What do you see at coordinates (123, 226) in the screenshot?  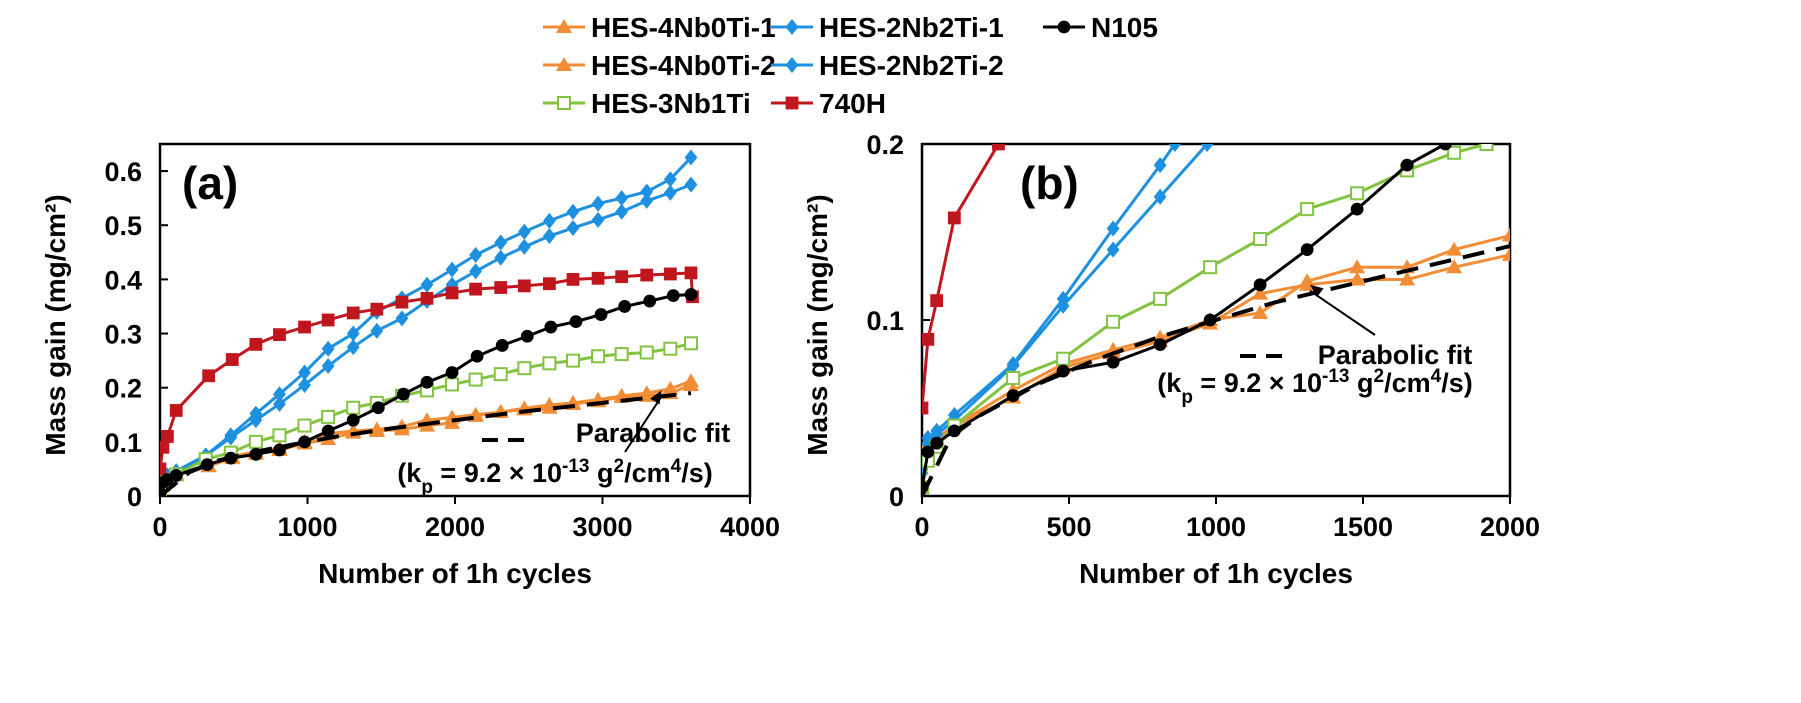 I see `y-tick-label: 0.5` at bounding box center [123, 226].